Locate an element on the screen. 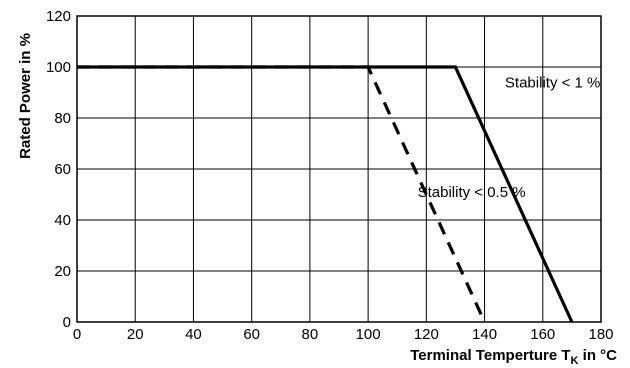 The image size is (630, 368). y-tick-labels: 0 20 40 60 80 100 120 is located at coordinates (58, 169).